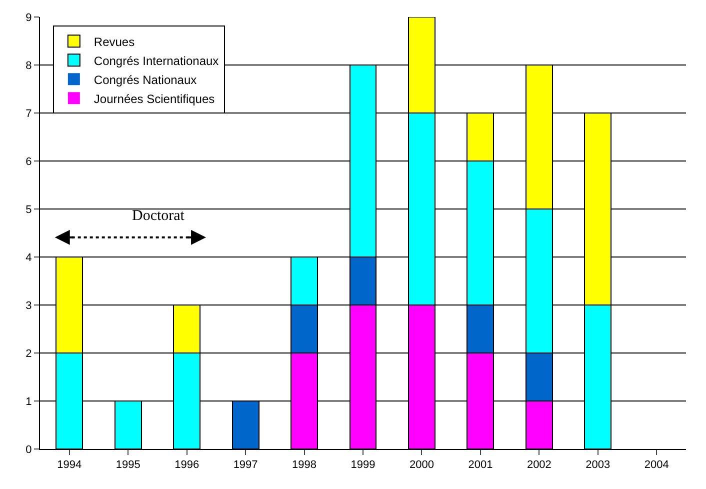 This screenshot has width=706, height=489. Describe the element at coordinates (29, 306) in the screenshot. I see `y-tick-label: 3` at that location.